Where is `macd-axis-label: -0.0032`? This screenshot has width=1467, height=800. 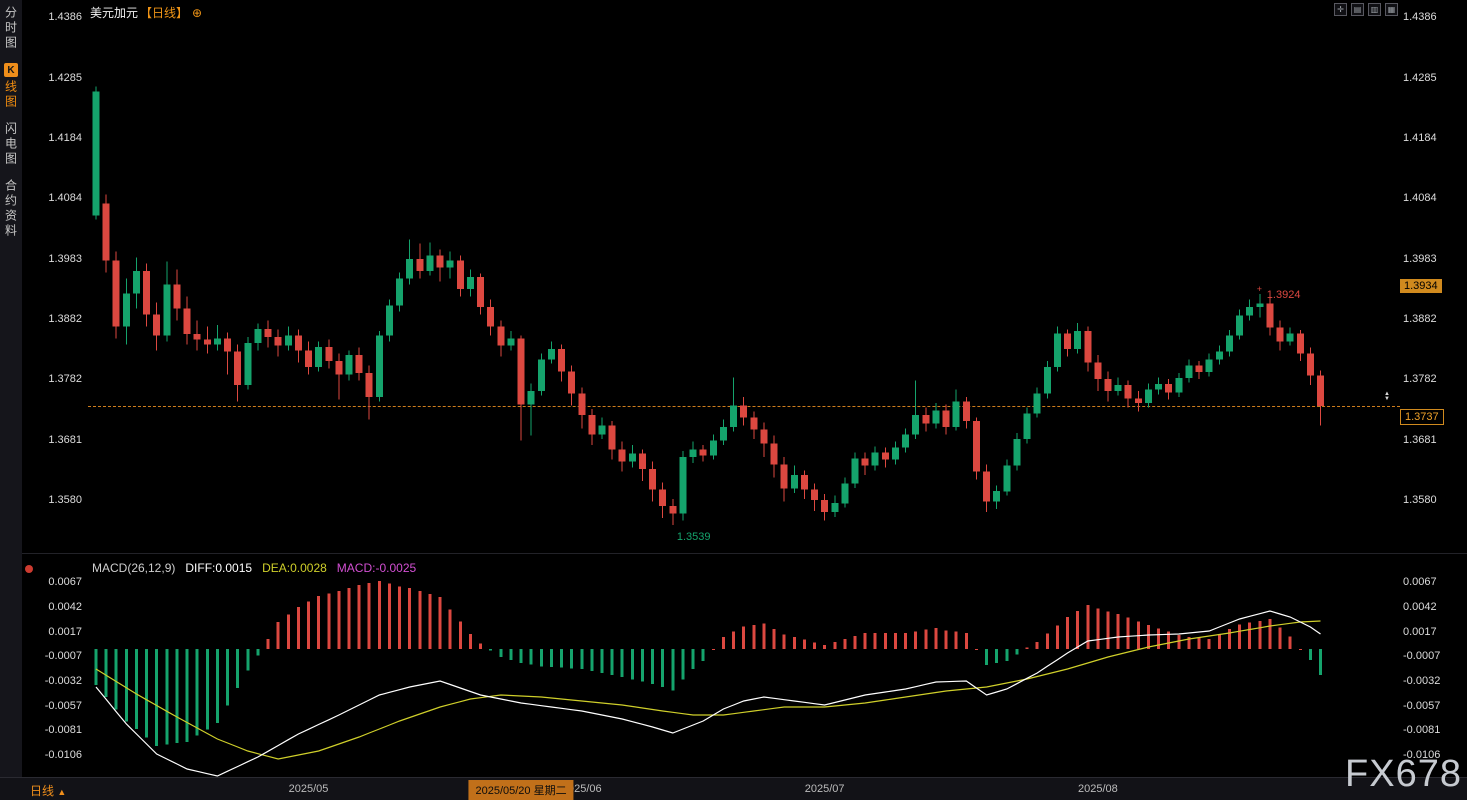 macd-axis-label: -0.0032 is located at coordinates (1422, 681).